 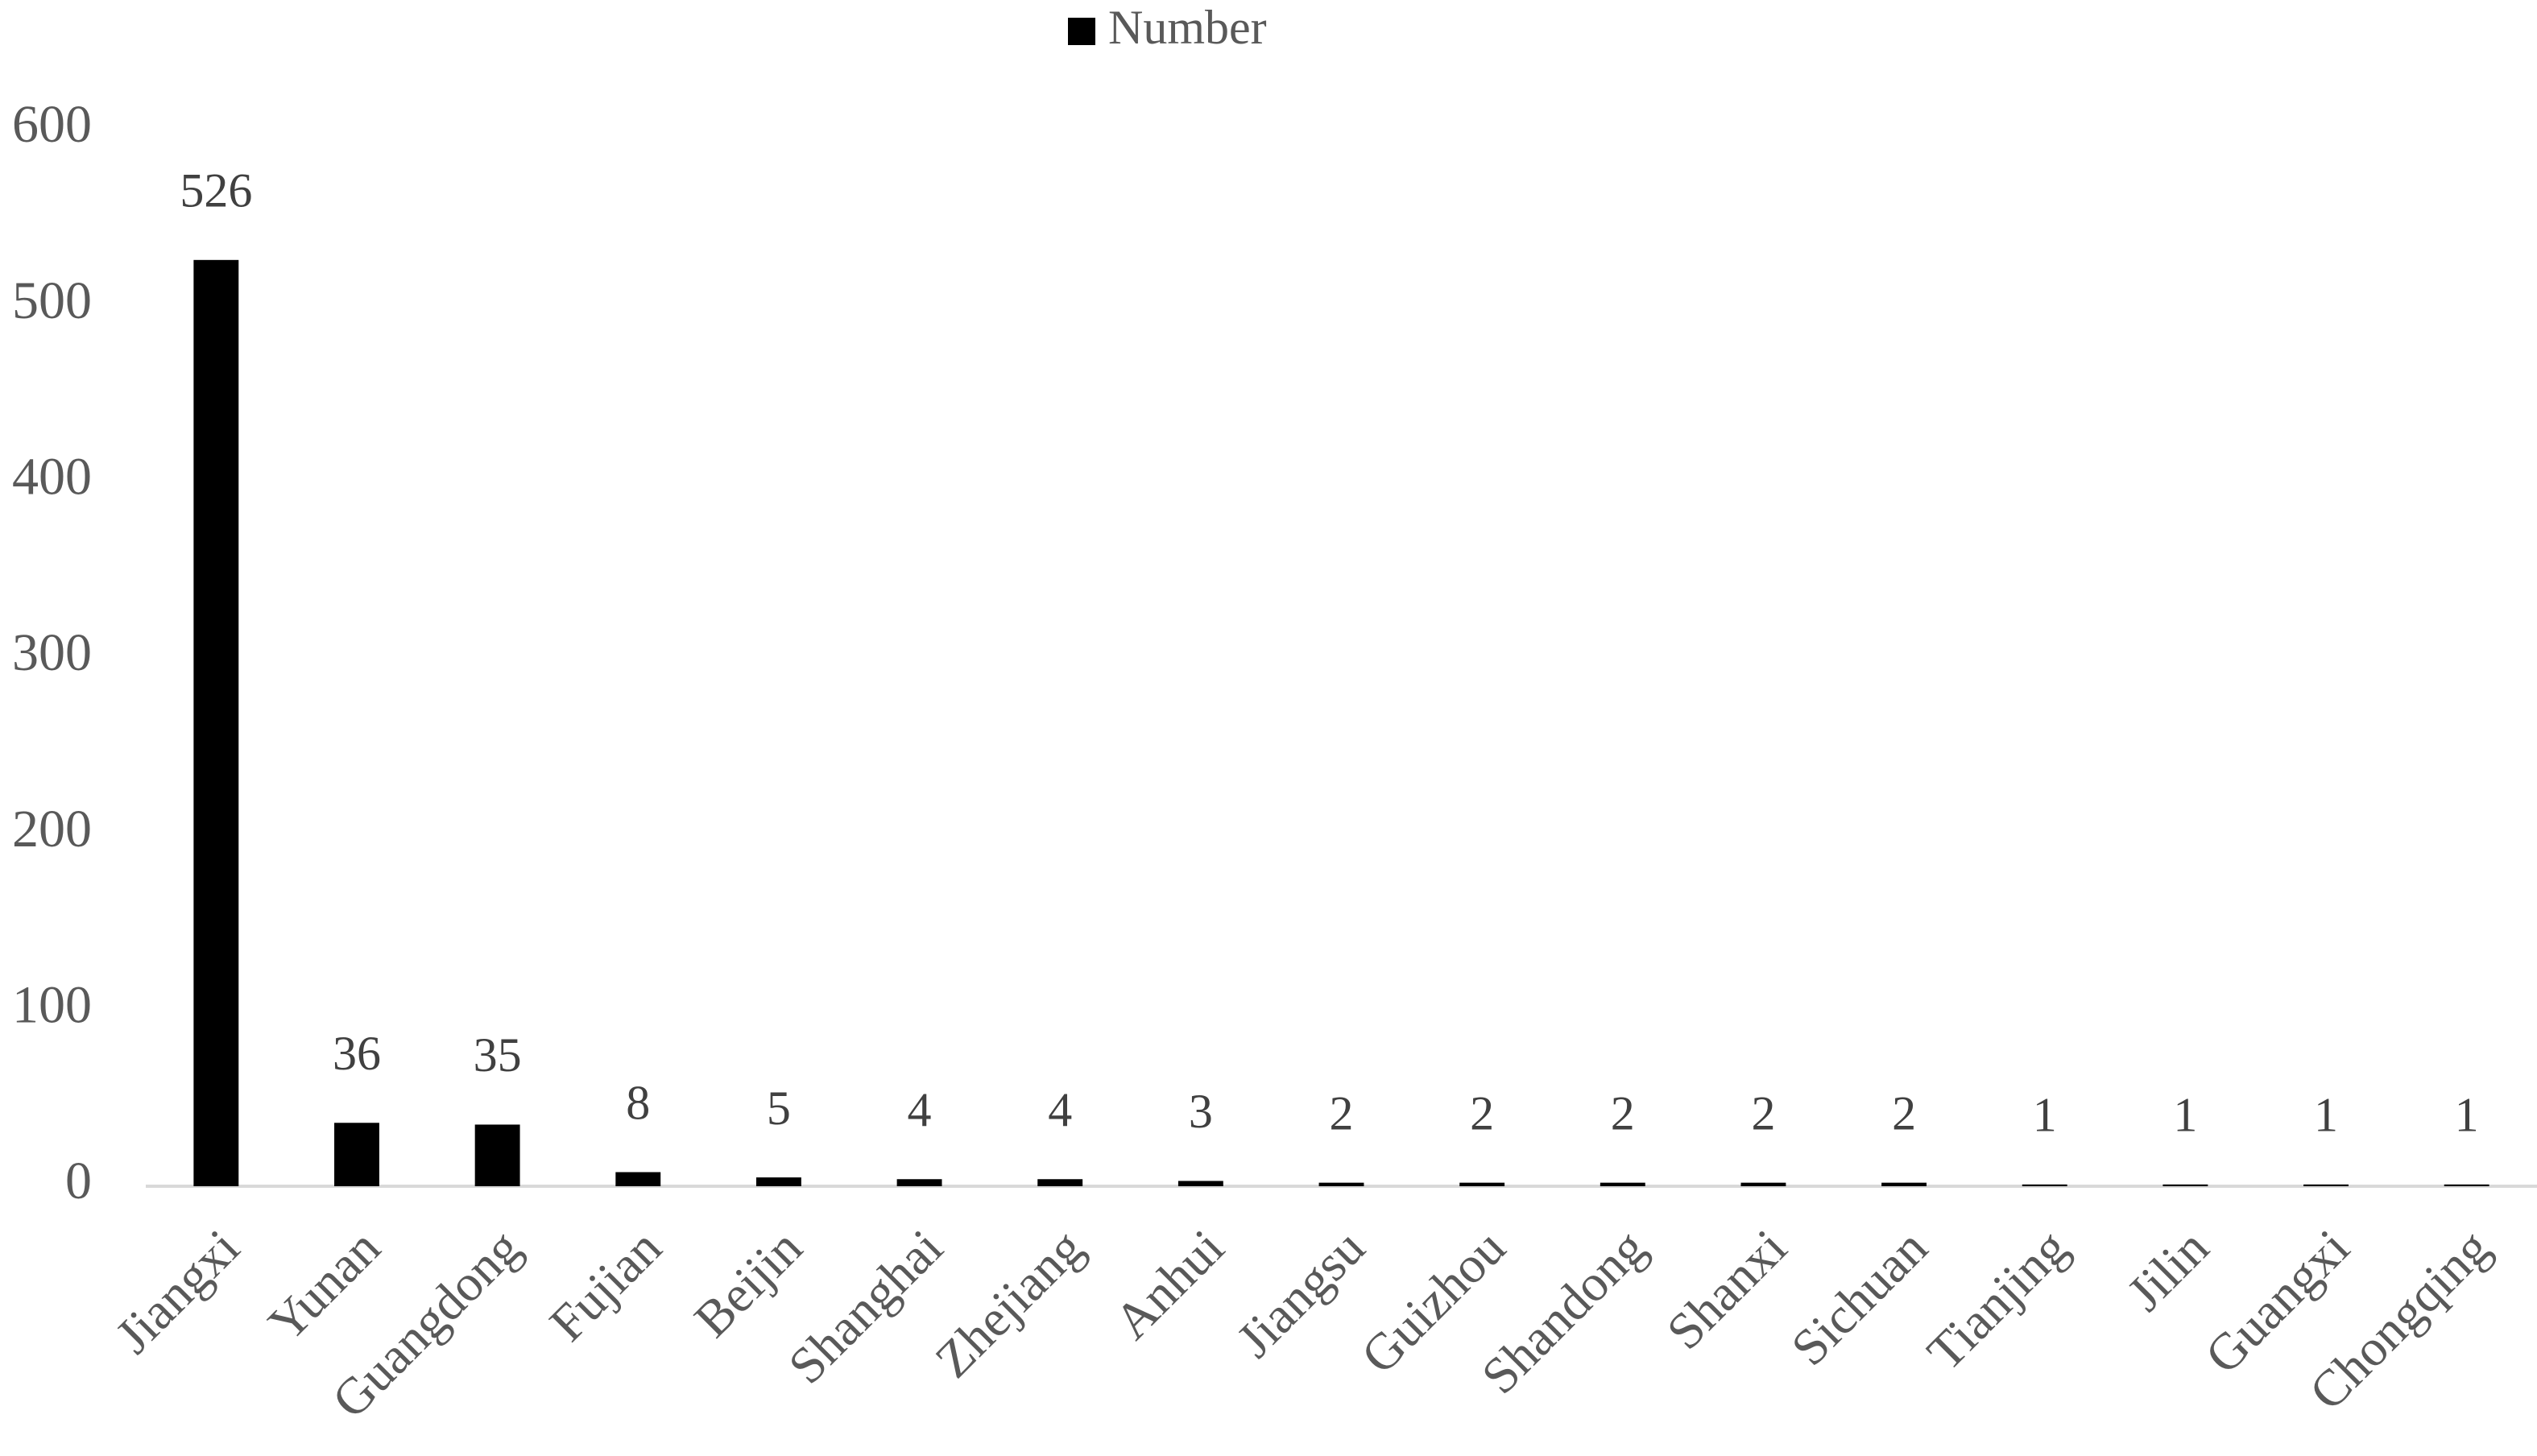 I want to click on x-tick-label: Anhui, so click(x=1169, y=1284).